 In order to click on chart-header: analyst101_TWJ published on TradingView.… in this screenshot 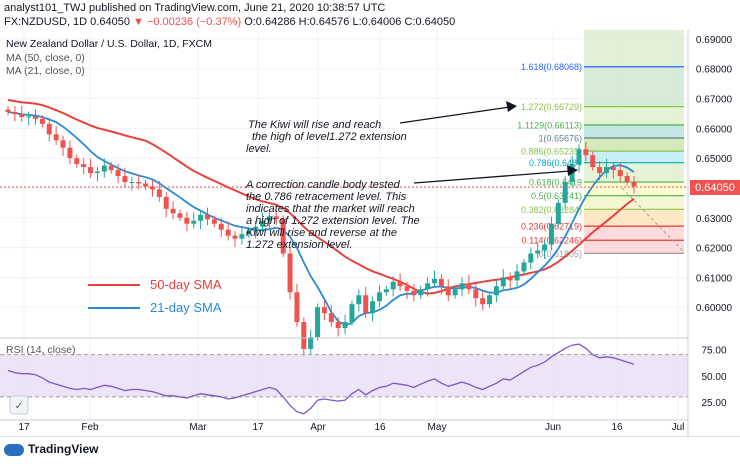, I will do `click(370, 15)`.